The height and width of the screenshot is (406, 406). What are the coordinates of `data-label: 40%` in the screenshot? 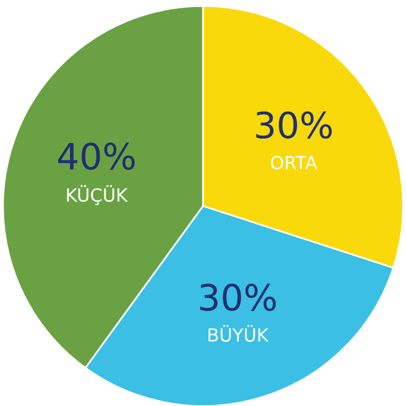 It's located at (96, 156).